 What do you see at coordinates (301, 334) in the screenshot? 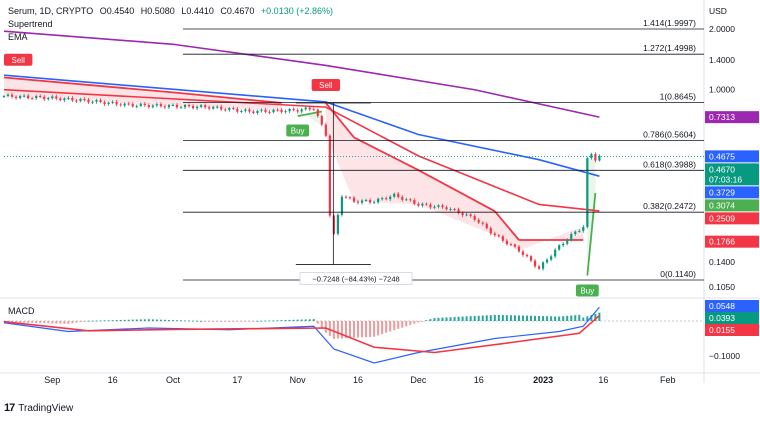
I see `macd-signal-line` at bounding box center [301, 334].